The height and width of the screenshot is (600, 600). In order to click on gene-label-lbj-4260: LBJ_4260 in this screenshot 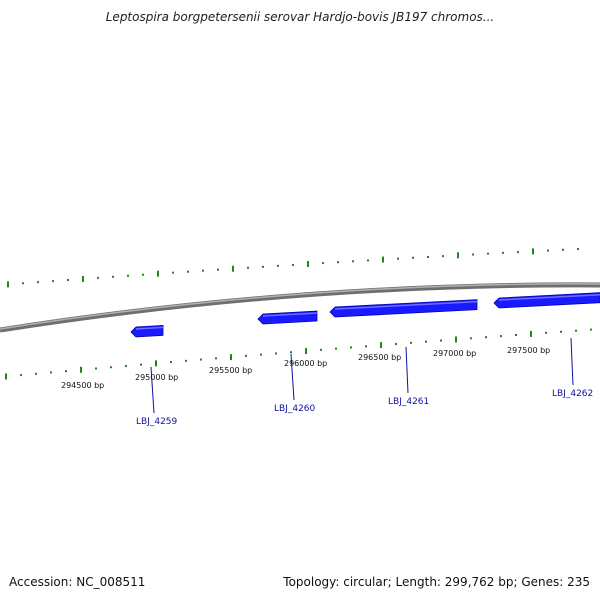, I will do `click(295, 409)`.